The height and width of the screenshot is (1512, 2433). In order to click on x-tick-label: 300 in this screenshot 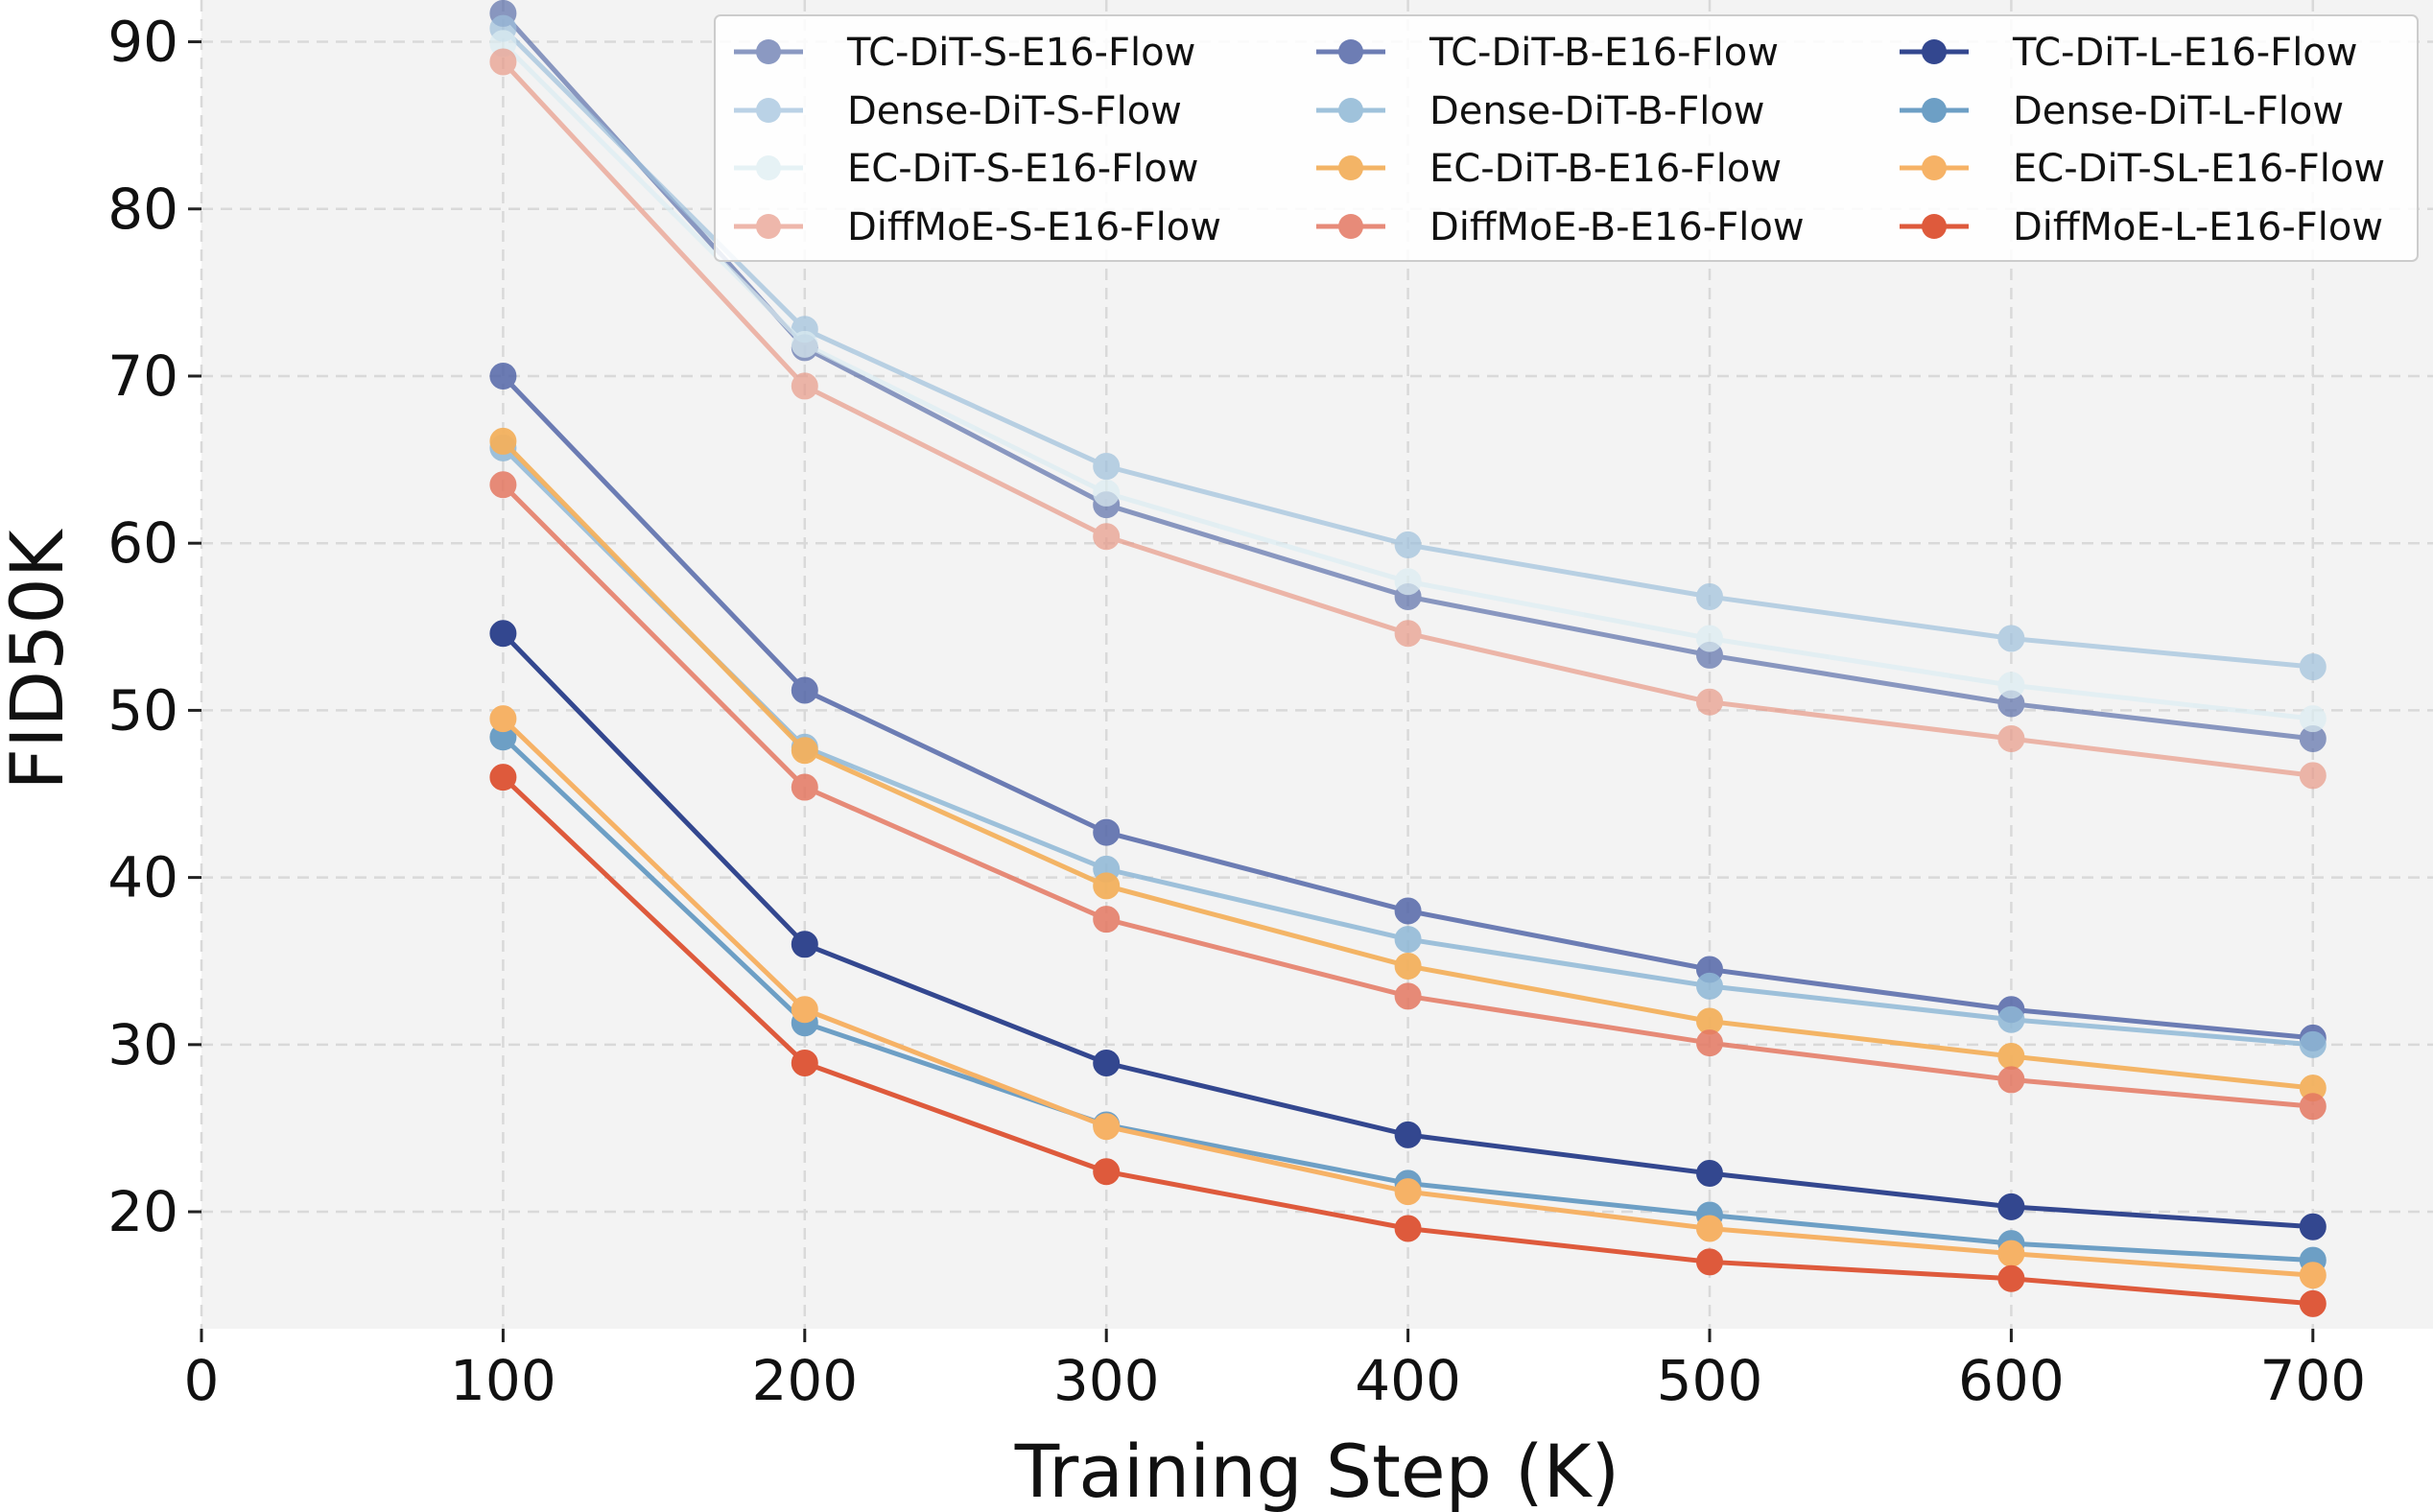, I will do `click(1107, 1380)`.